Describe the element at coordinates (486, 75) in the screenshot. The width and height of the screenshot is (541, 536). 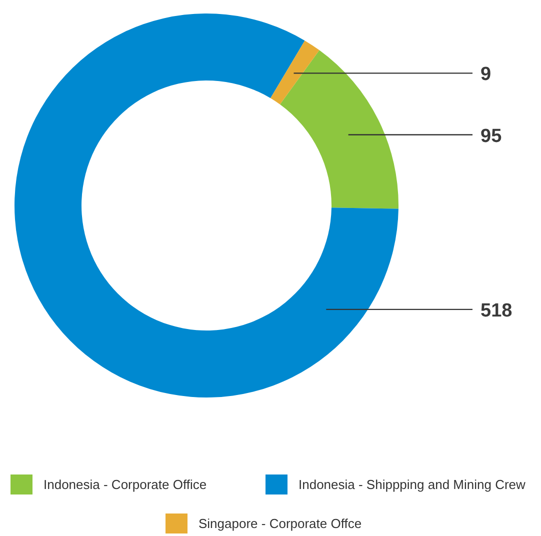
I see `data-label: 9` at that location.